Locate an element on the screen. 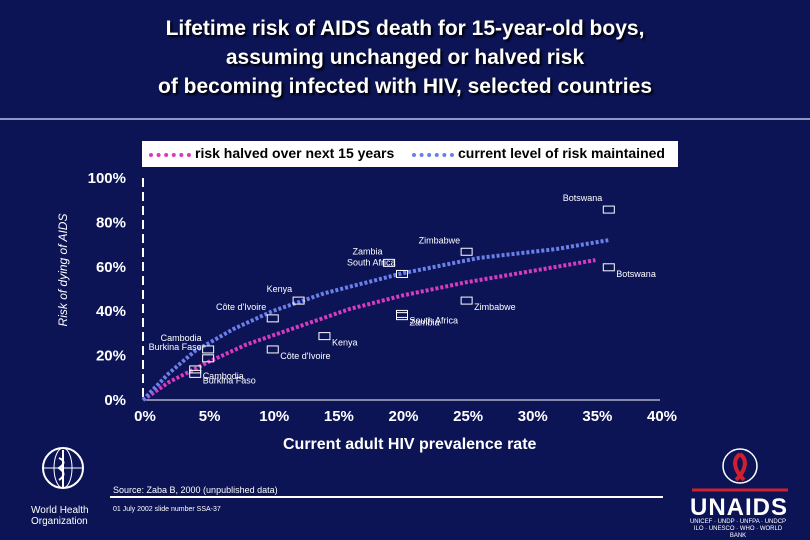 The height and width of the screenshot is (540, 810). x-tick-label: 35% is located at coordinates (597, 416).